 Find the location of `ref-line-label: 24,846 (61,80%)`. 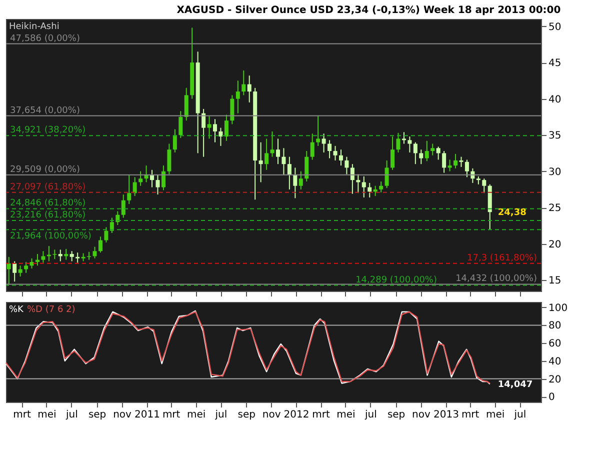

ref-line-label: 24,846 (61,80%) is located at coordinates (48, 203).